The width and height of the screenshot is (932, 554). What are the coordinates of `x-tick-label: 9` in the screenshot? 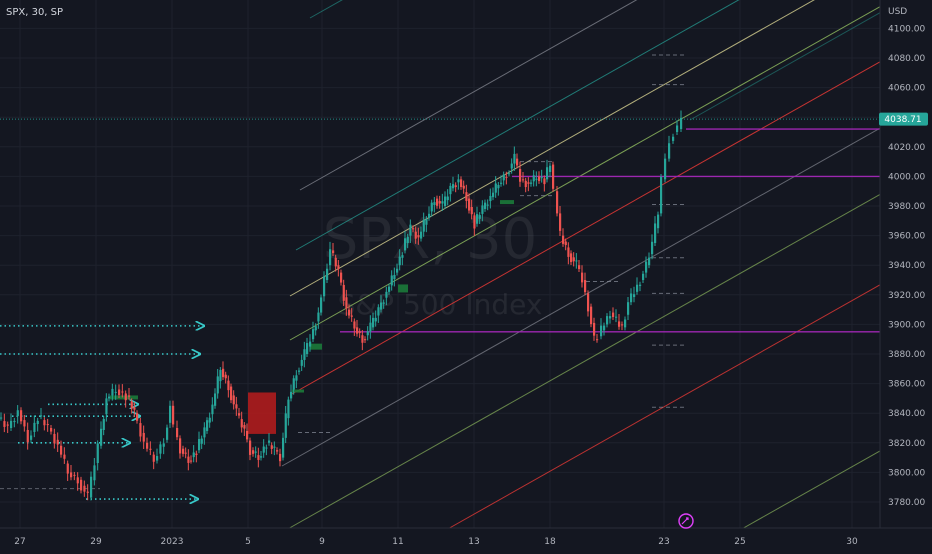 It's located at (322, 542).